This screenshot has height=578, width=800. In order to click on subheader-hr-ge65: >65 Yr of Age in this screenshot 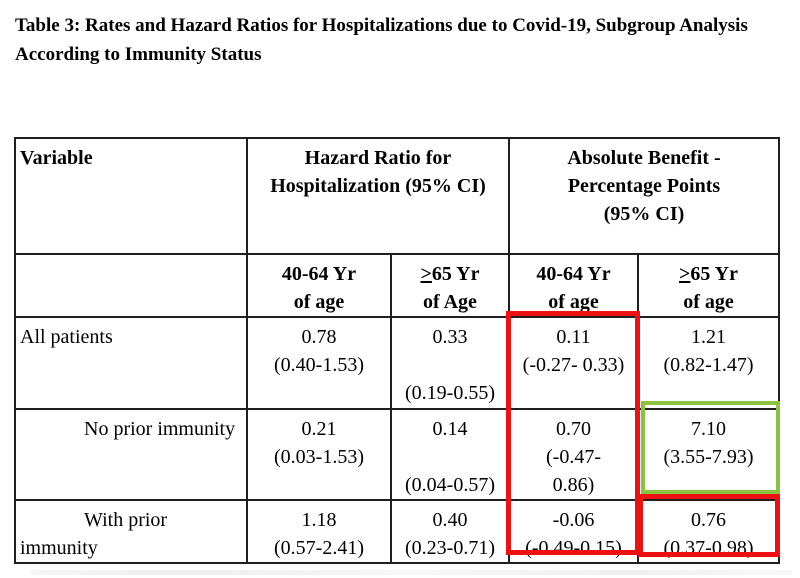, I will do `click(450, 285)`.